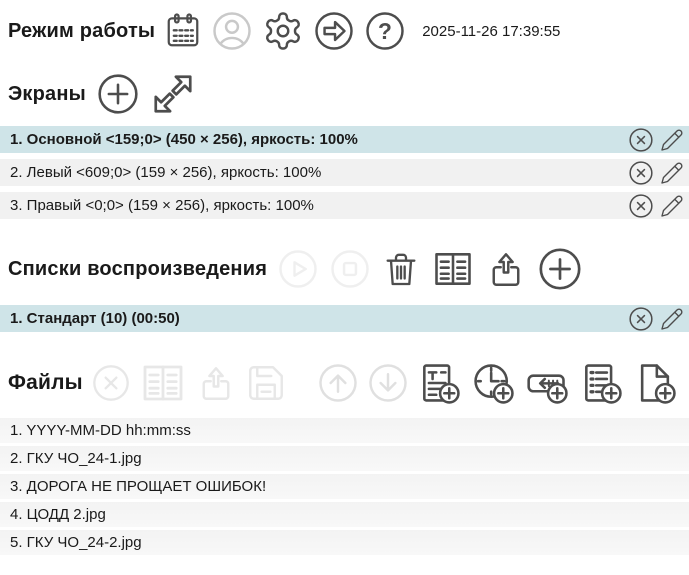 The height and width of the screenshot is (575, 689). I want to click on move-file-down-button, so click(388, 383).